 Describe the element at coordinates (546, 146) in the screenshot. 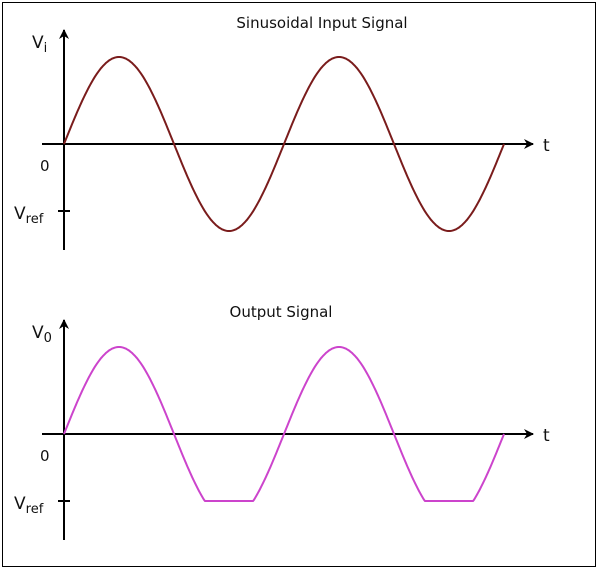

I see `input-x-label: t` at that location.